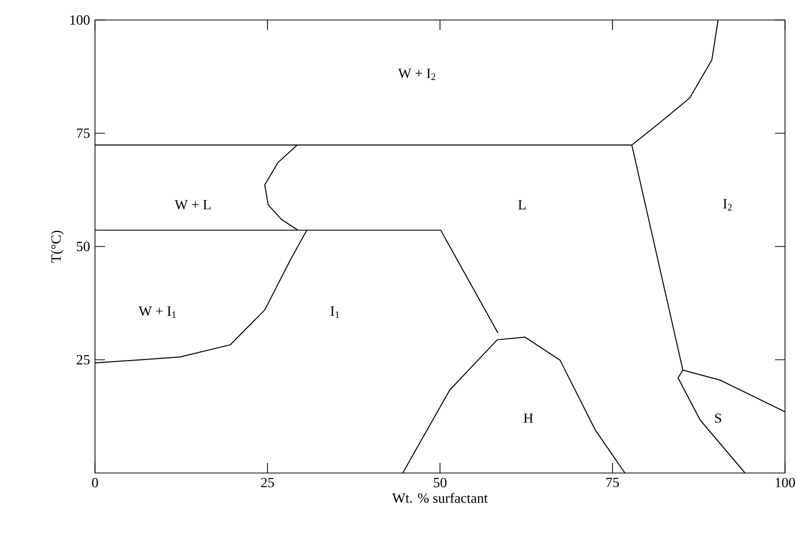 The height and width of the screenshot is (534, 796). I want to click on annotation: W + L, so click(192, 205).